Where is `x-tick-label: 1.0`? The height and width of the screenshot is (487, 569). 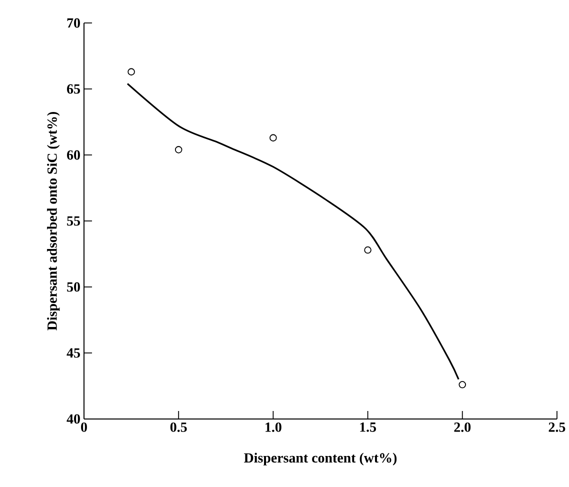 x-tick-label: 1.0 is located at coordinates (274, 427).